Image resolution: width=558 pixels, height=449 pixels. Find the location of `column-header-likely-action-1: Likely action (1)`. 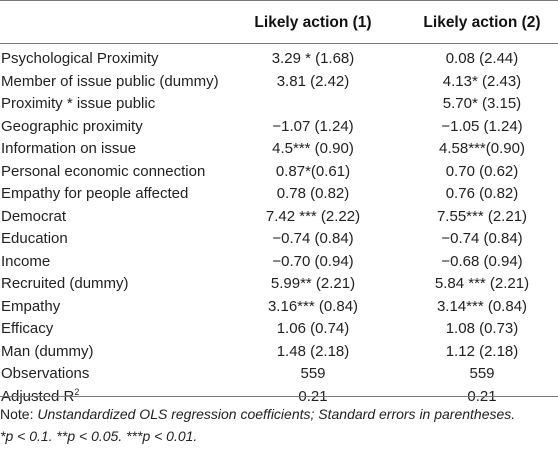

column-header-likely-action-1: Likely action (1) is located at coordinates (313, 22).